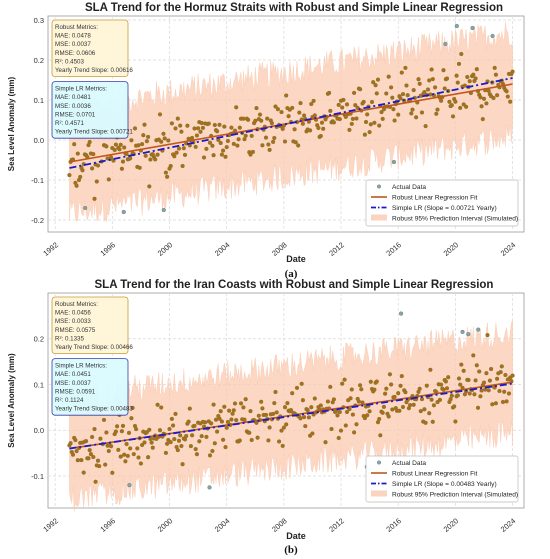  What do you see at coordinates (76, 304) in the screenshot?
I see `robust-metrics-box-line: Robust Metrics:` at bounding box center [76, 304].